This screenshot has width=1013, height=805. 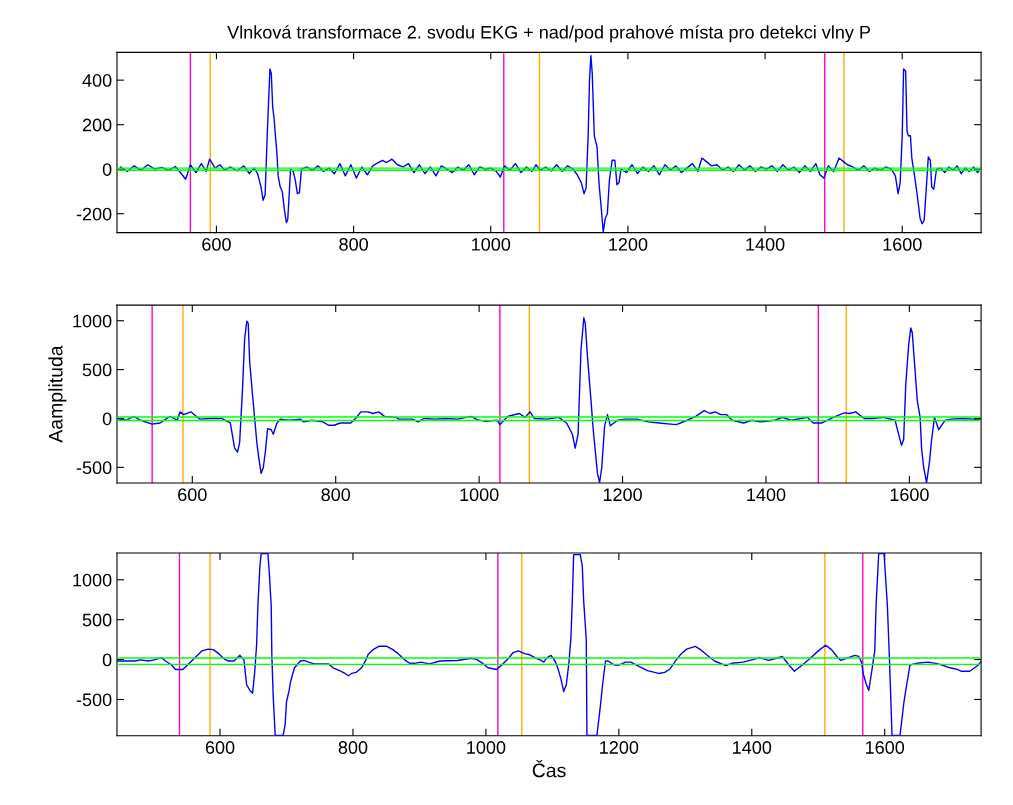 What do you see at coordinates (57, 394) in the screenshot?
I see `y-axis-title: Aamplituda` at bounding box center [57, 394].